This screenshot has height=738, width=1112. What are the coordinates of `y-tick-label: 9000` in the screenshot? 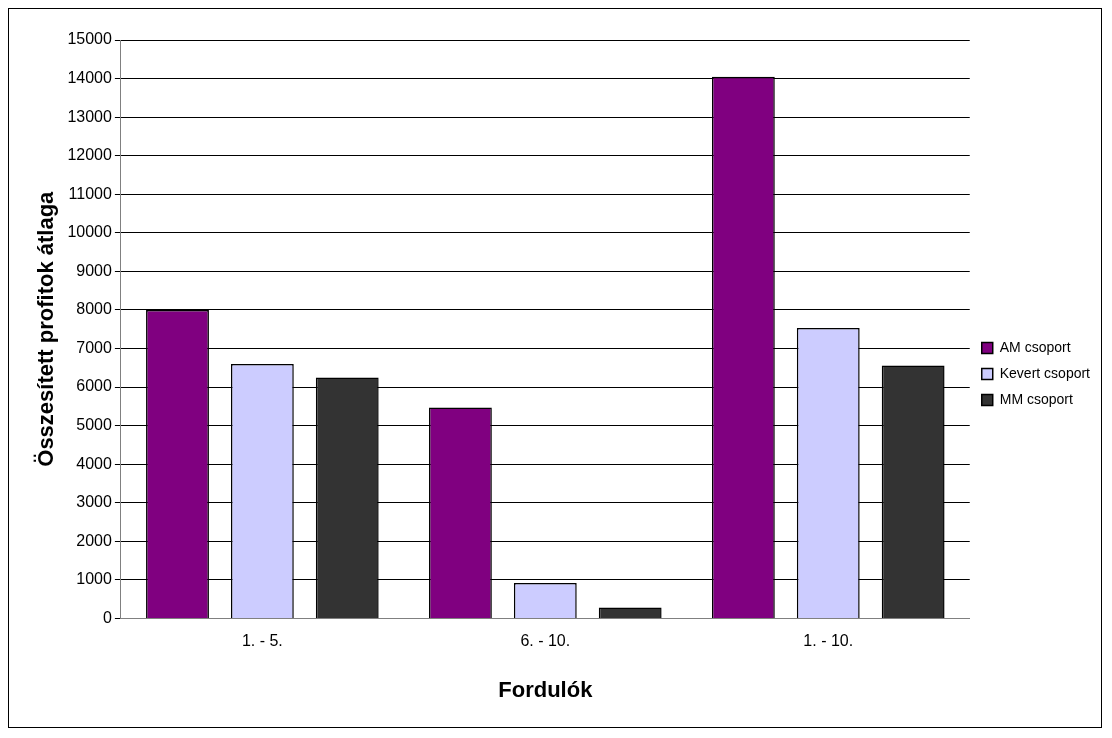 It's located at (94, 270).